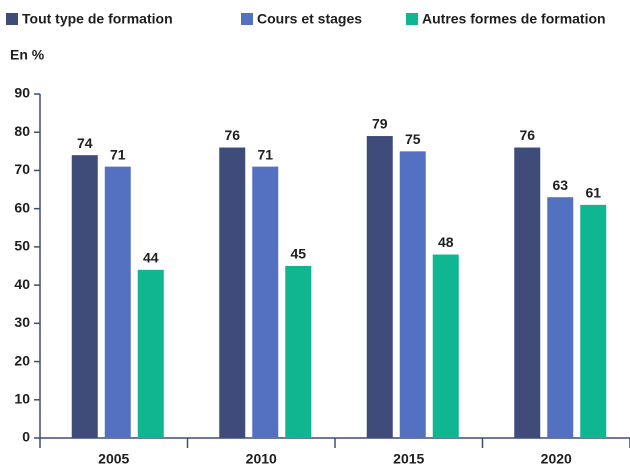 The width and height of the screenshot is (630, 464). What do you see at coordinates (85, 143) in the screenshot?
I see `data-label: 74` at bounding box center [85, 143].